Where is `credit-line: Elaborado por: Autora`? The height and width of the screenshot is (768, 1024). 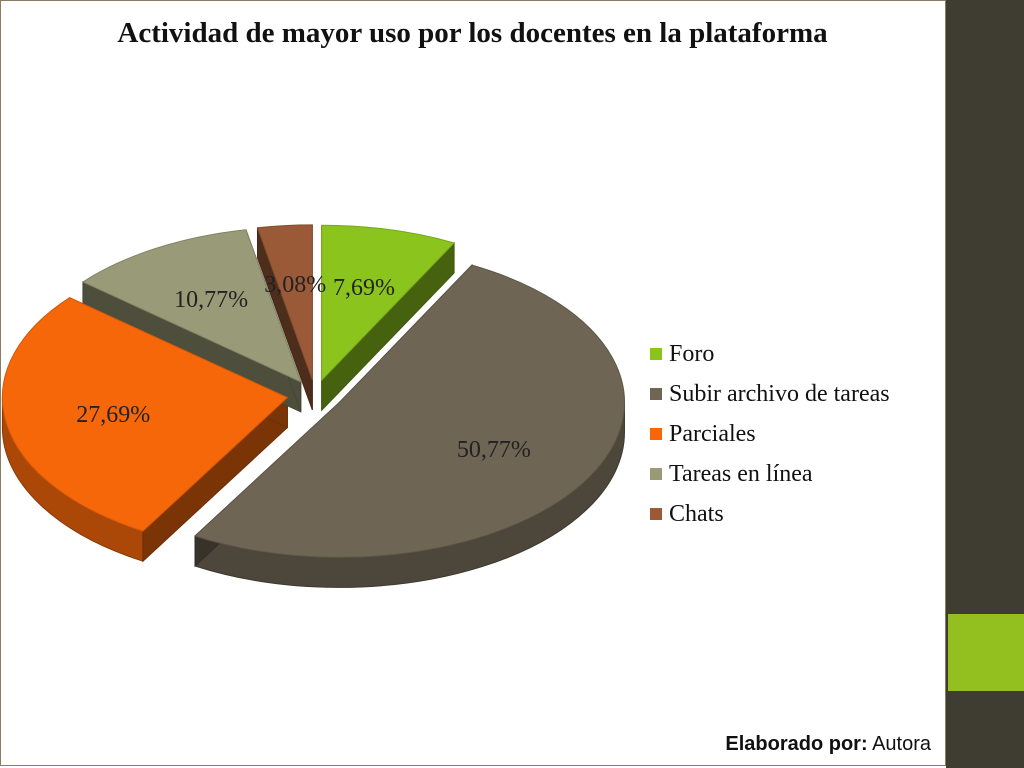
credit-line: Elaborado por: Autora is located at coordinates (828, 744).